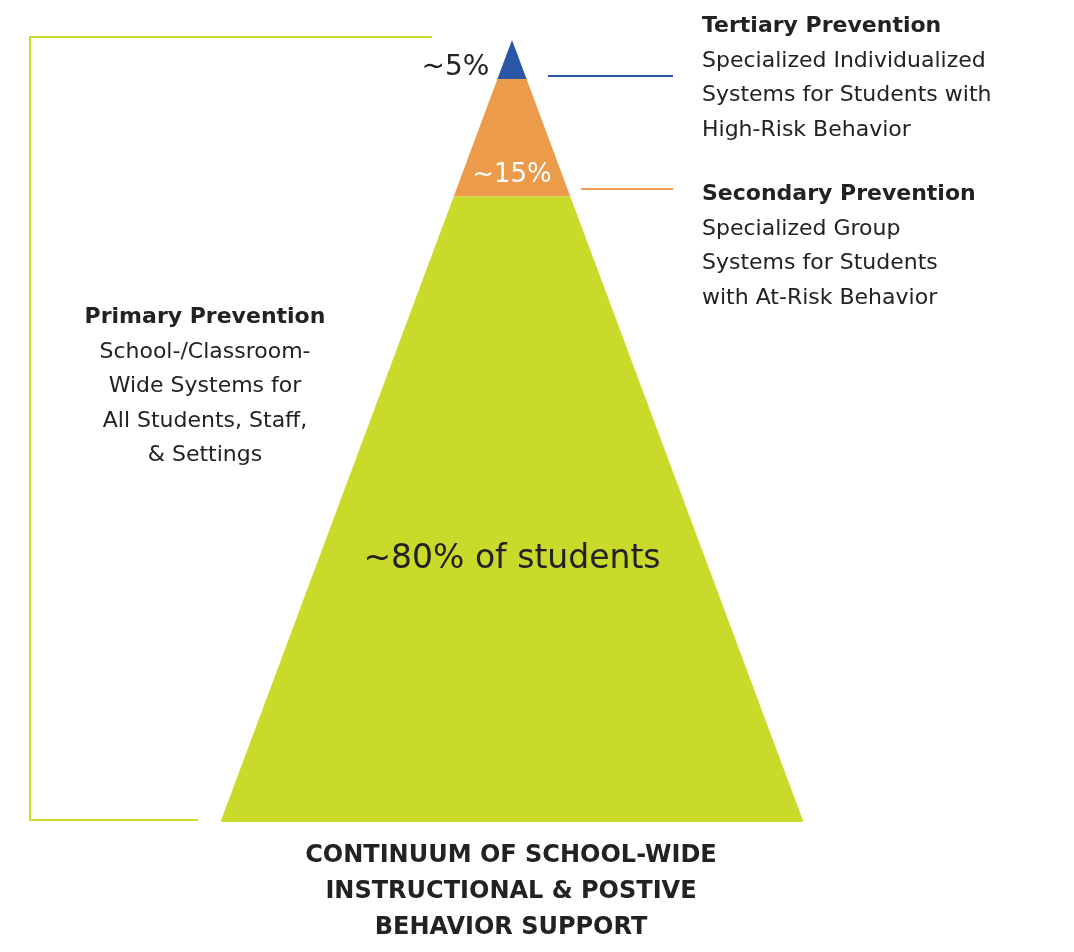 The width and height of the screenshot is (1074, 952). I want to click on category-label: Tertiary Prevention, so click(822, 24).